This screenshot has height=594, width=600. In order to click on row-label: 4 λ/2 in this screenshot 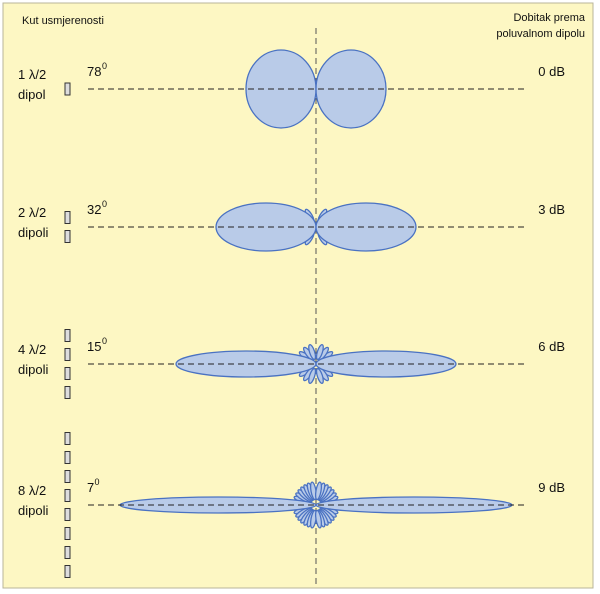, I will do `click(32, 349)`.